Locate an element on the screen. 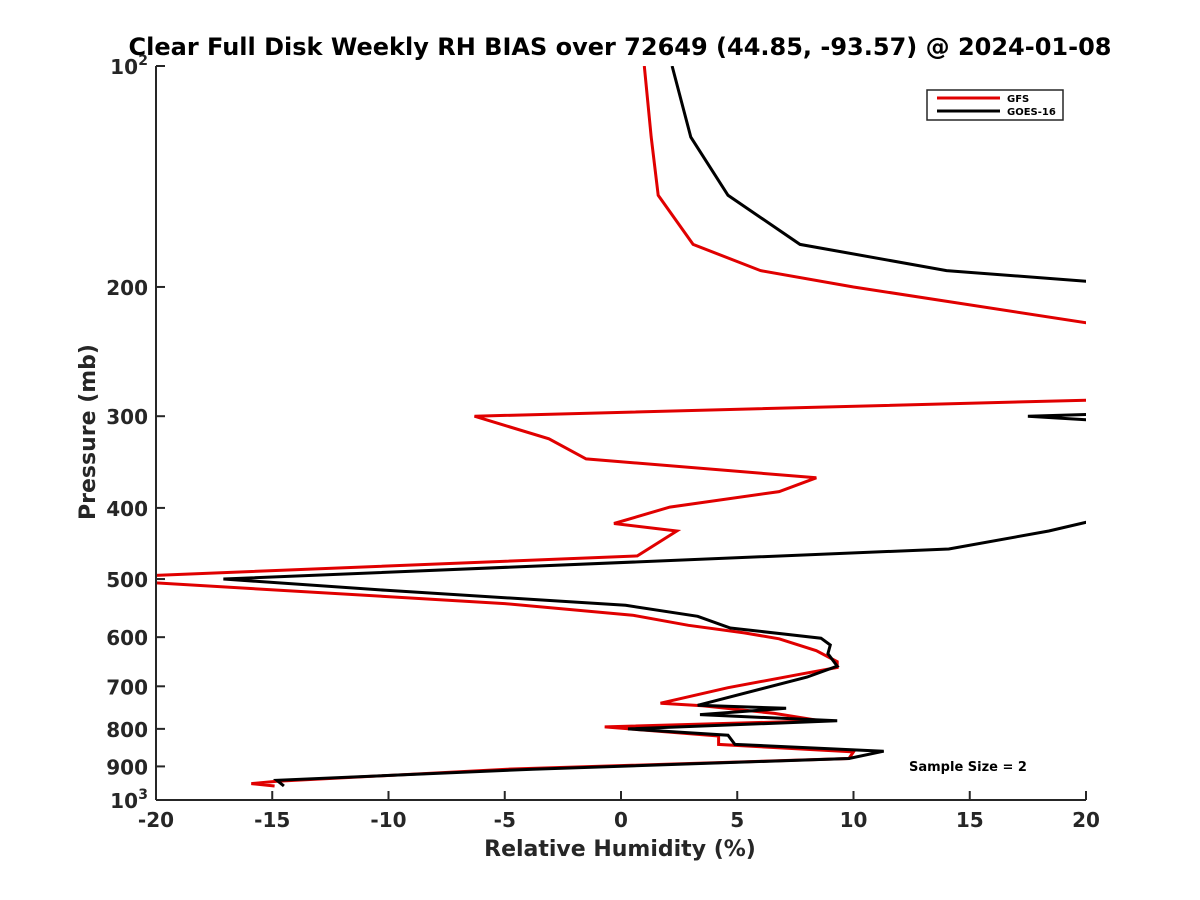  legend-box is located at coordinates (995, 105).